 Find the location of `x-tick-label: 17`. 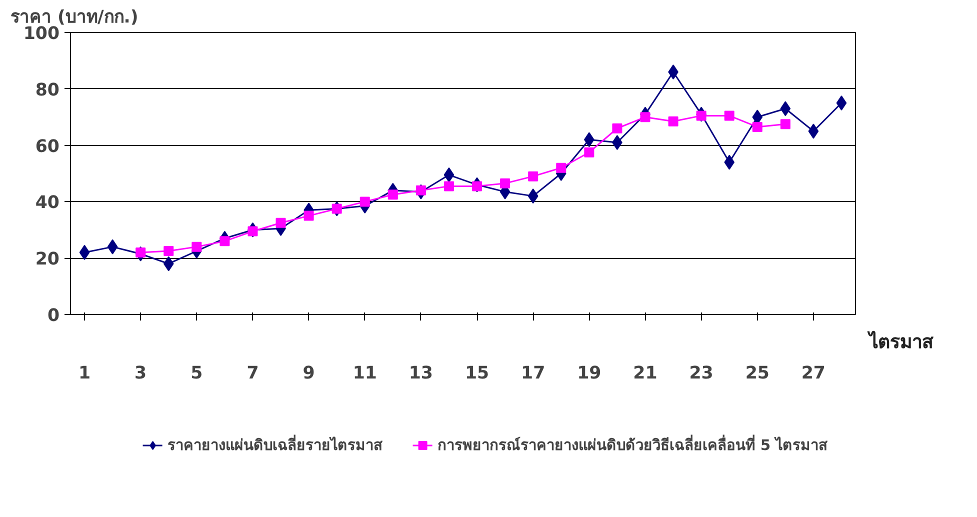

x-tick-label: 17 is located at coordinates (533, 374).